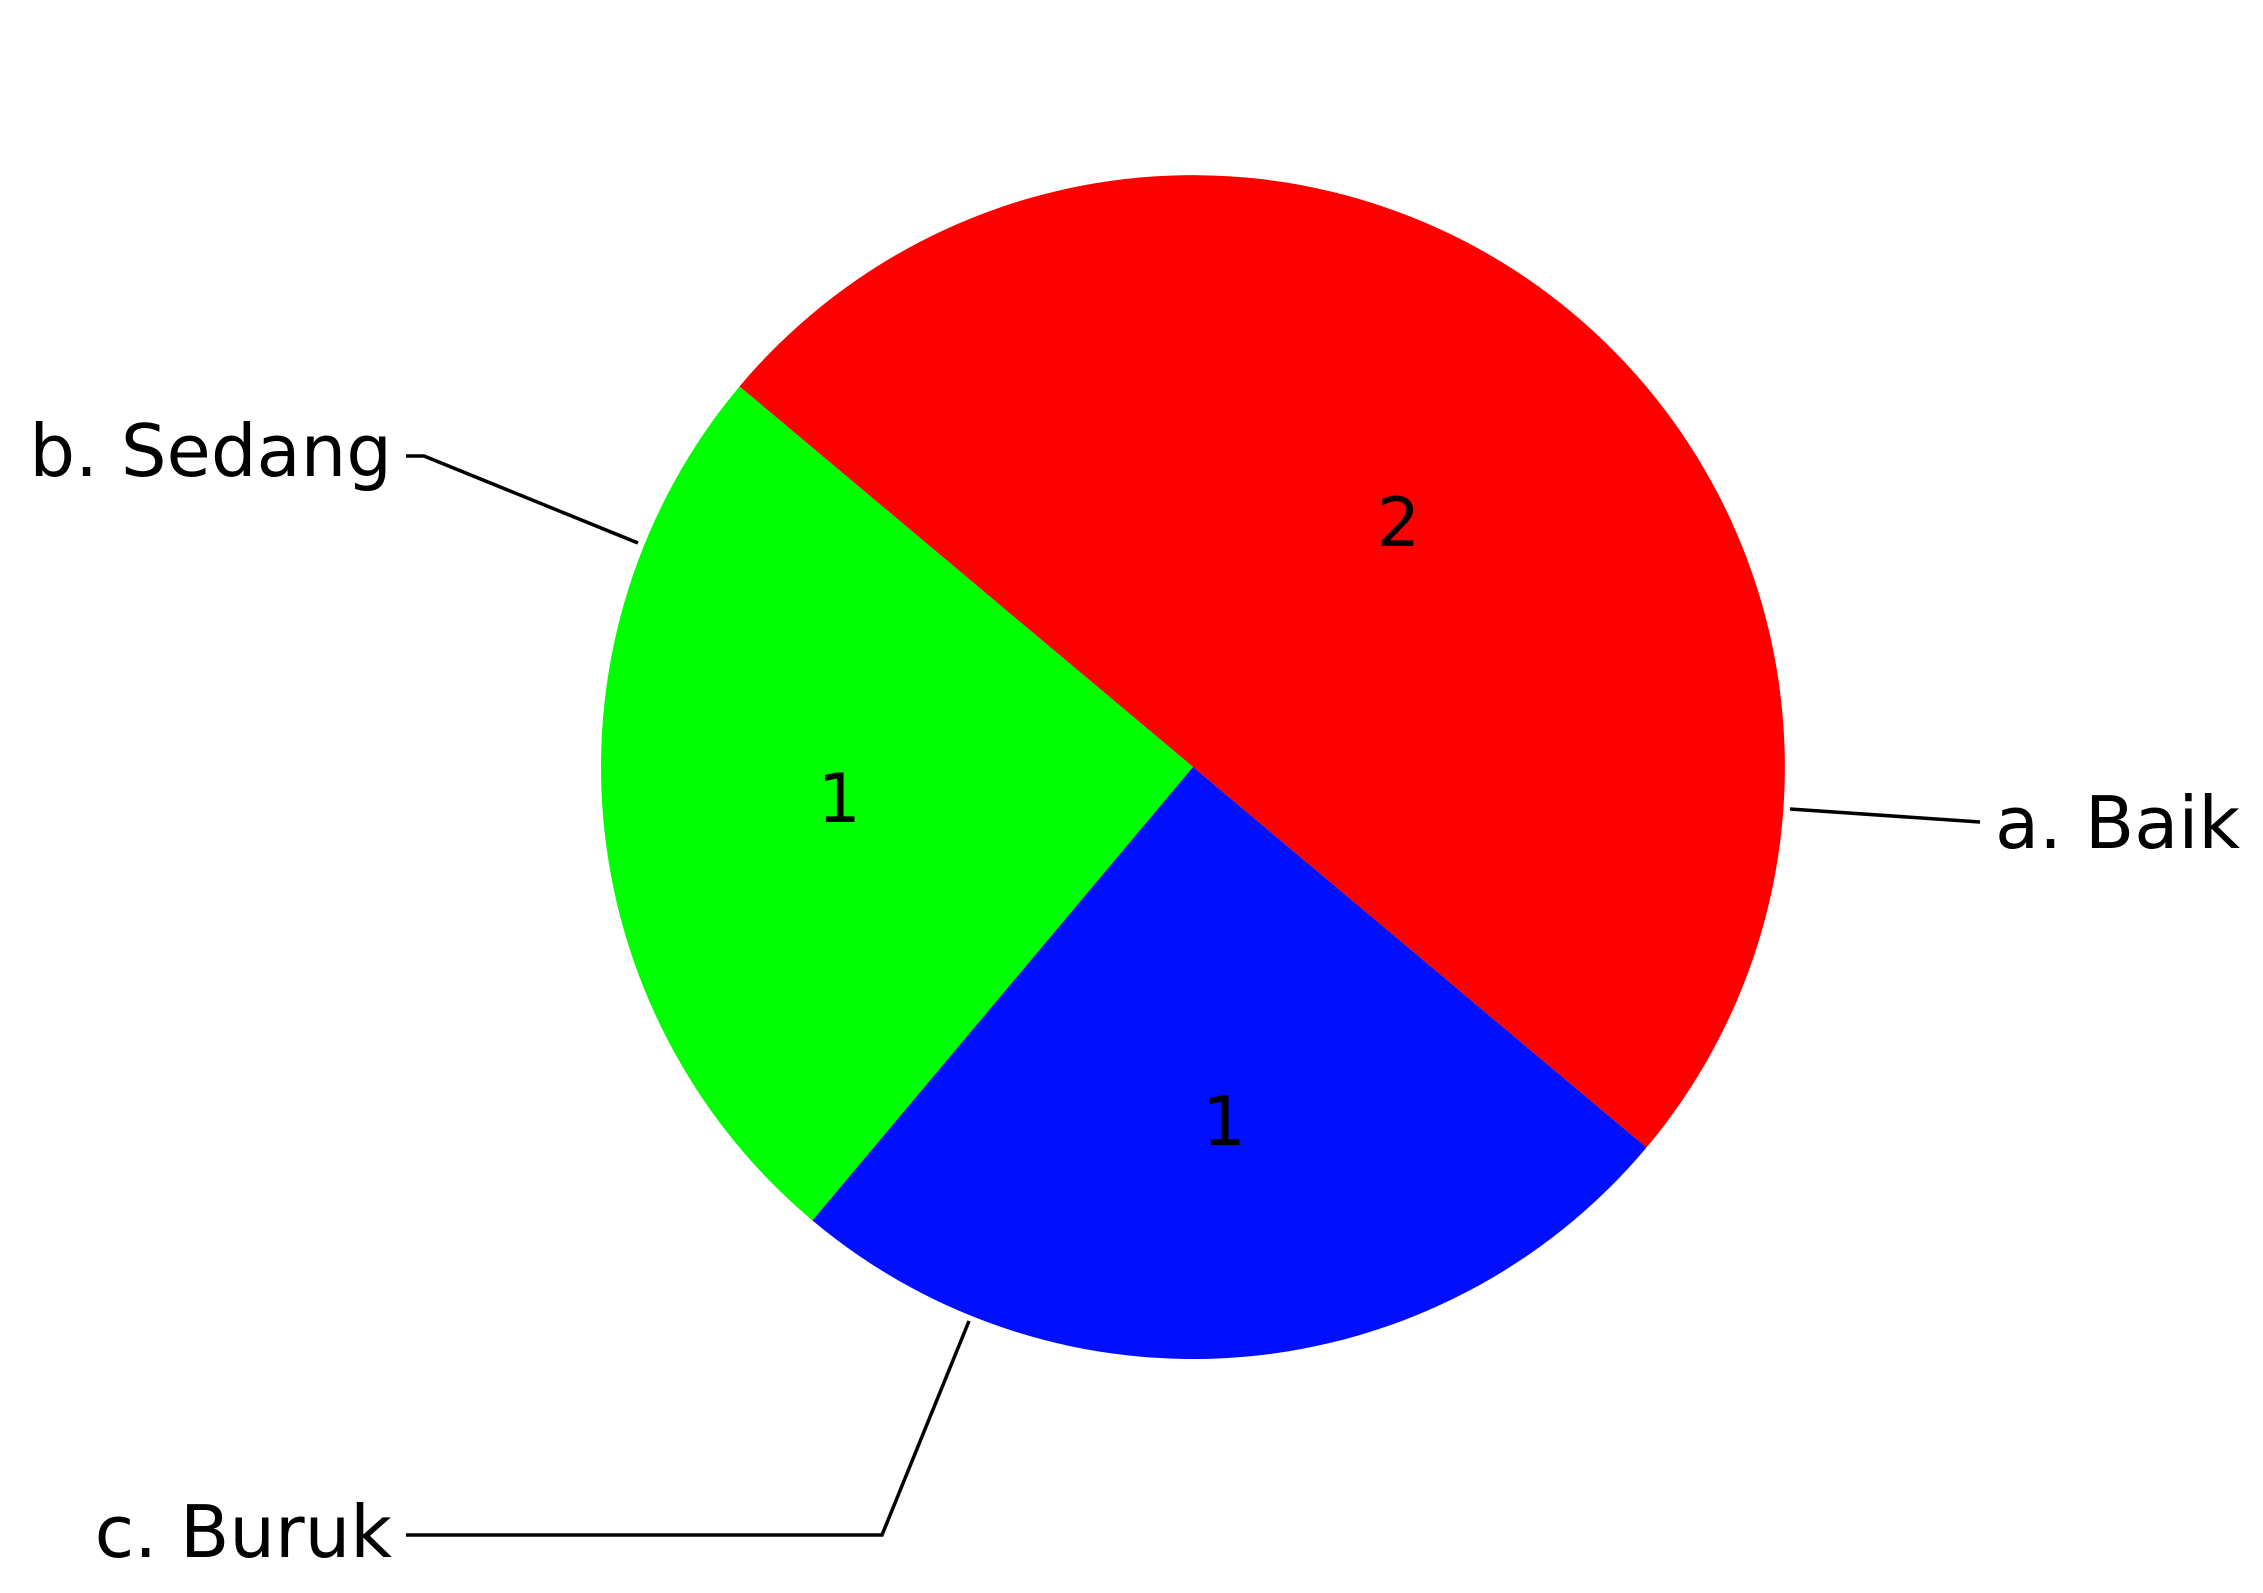  What do you see at coordinates (1398, 523) in the screenshot?
I see `slice-value-label-baik: 2` at bounding box center [1398, 523].